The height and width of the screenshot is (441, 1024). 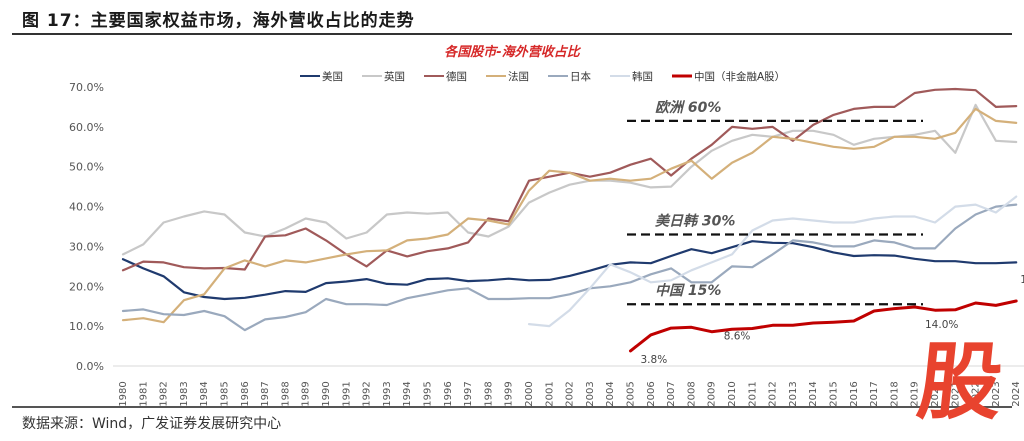 I want to click on figure-title: 图 17：主要国家权益市场，海外营收占比的走势, so click(x=218, y=21).